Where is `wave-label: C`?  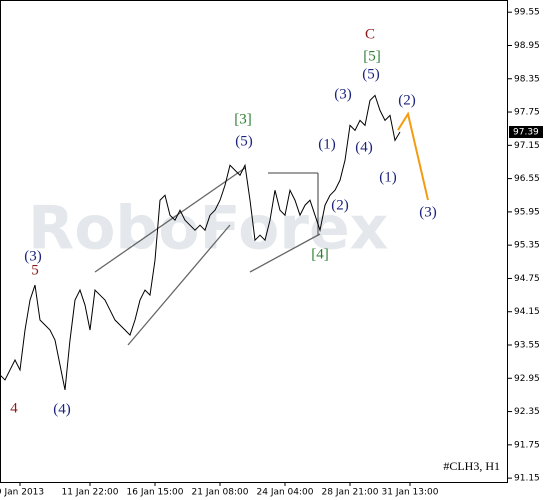
wave-label: C is located at coordinates (370, 34).